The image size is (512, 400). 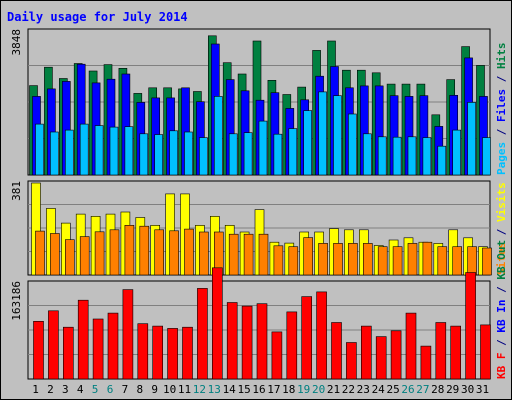 I want to click on panel-hits-series-label-4: Hits, so click(x=501, y=56).